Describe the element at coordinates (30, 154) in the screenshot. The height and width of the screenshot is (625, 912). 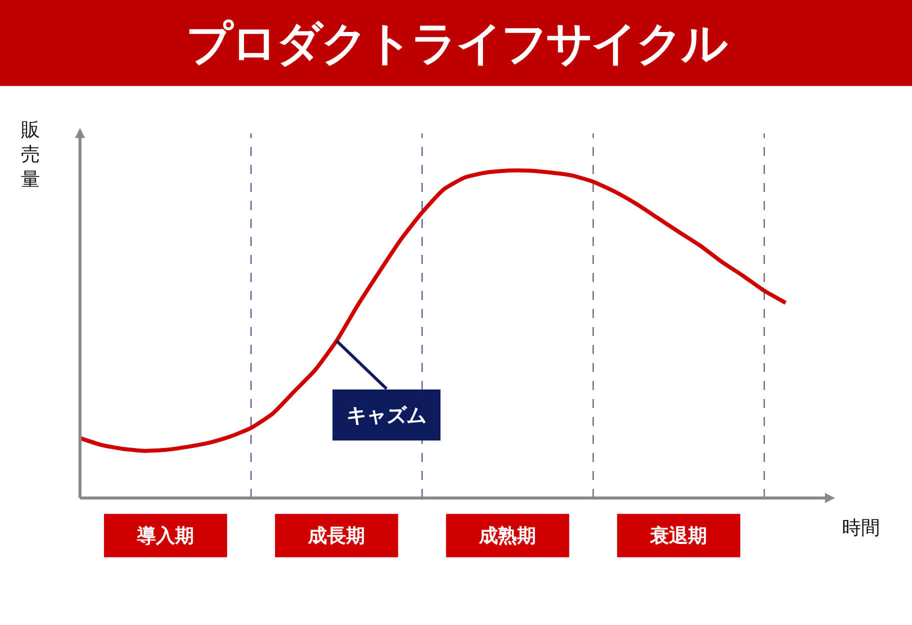
I see `y-axis-title: 販売量` at that location.